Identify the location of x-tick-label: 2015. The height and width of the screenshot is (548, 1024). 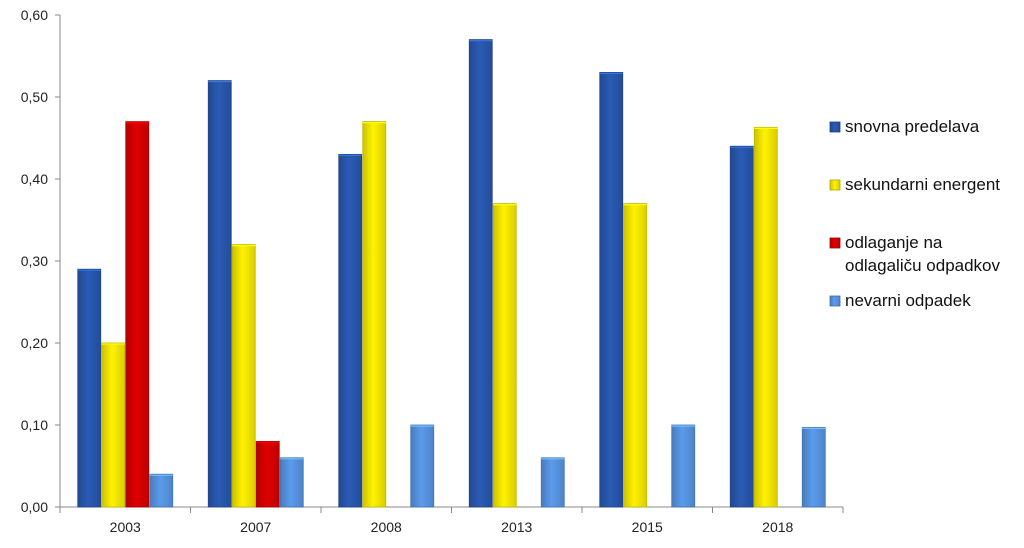
(647, 527).